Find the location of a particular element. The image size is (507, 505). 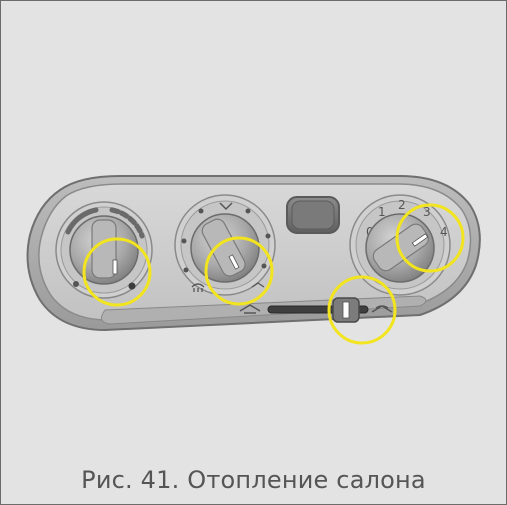

airflow-face-icon is located at coordinates (226, 206).